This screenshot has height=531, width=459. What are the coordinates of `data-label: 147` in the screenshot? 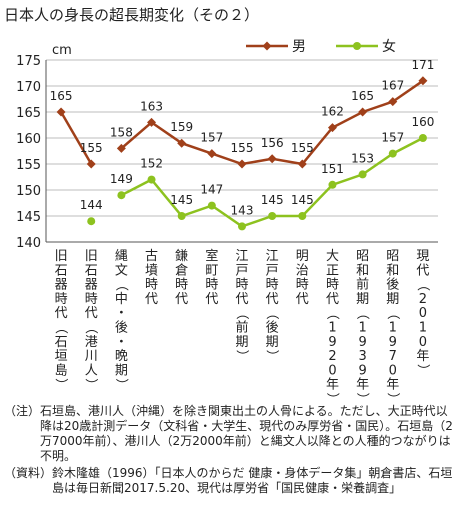 It's located at (211, 190).